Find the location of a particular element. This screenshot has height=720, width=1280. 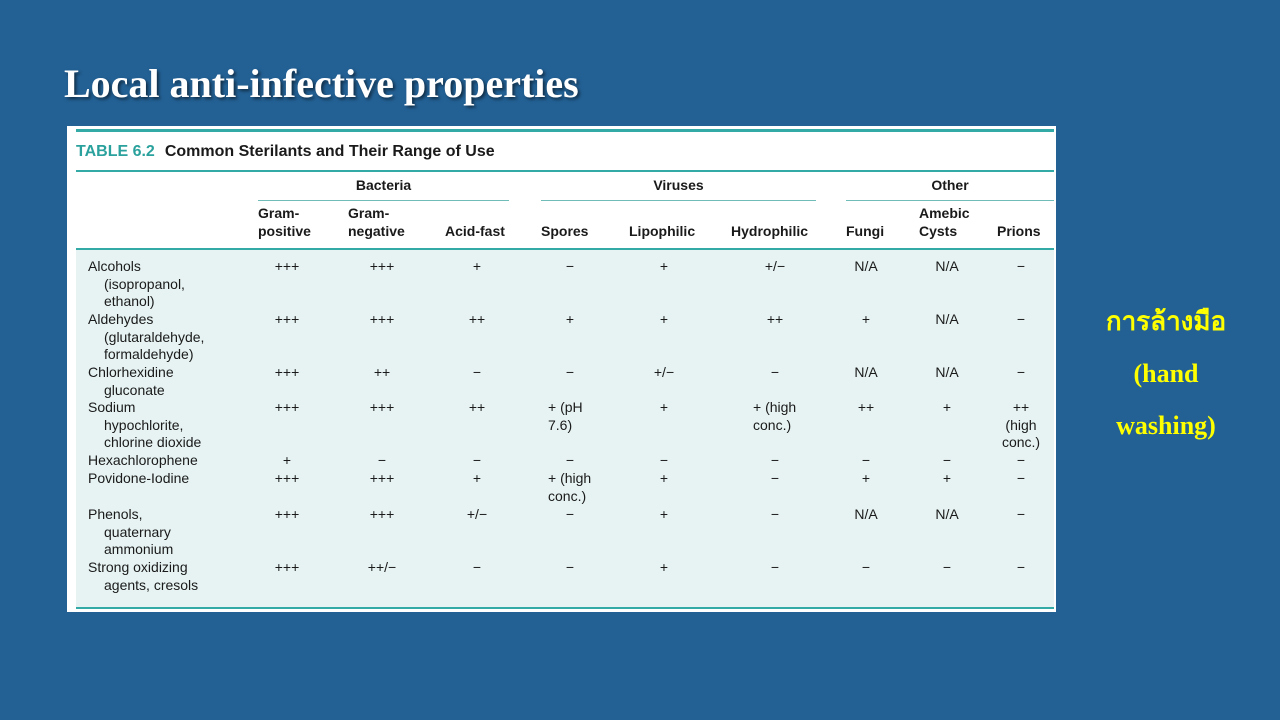

column-header-acid-fast: Acid-fast is located at coordinates (475, 231).